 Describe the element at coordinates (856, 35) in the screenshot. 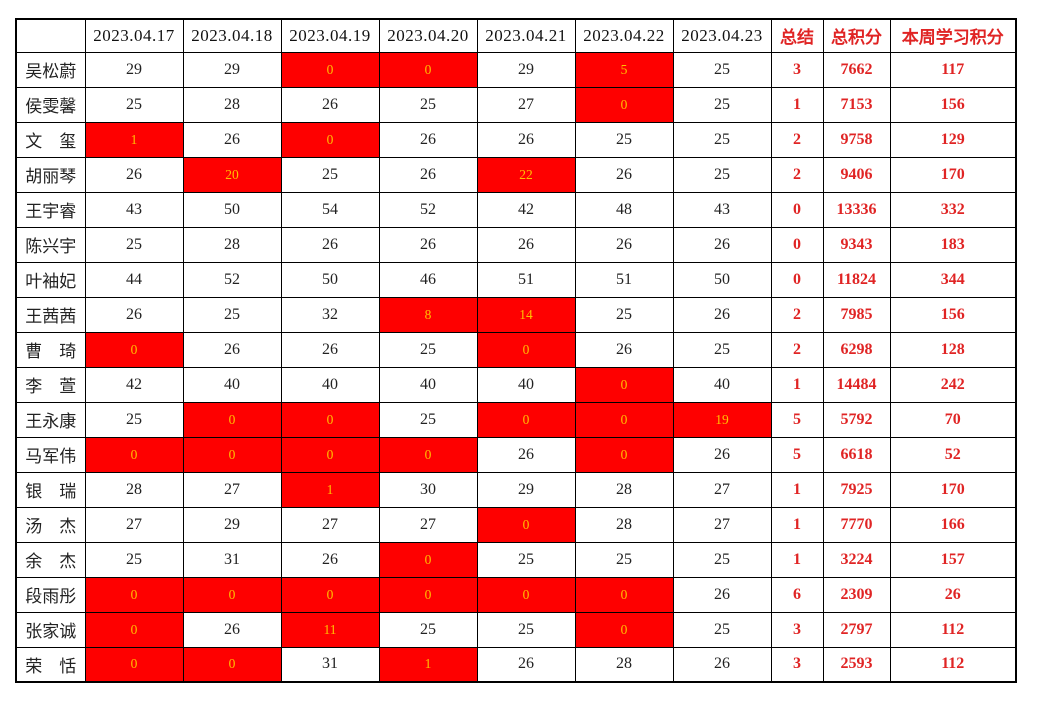

I see `total-points-header: 总积分` at that location.